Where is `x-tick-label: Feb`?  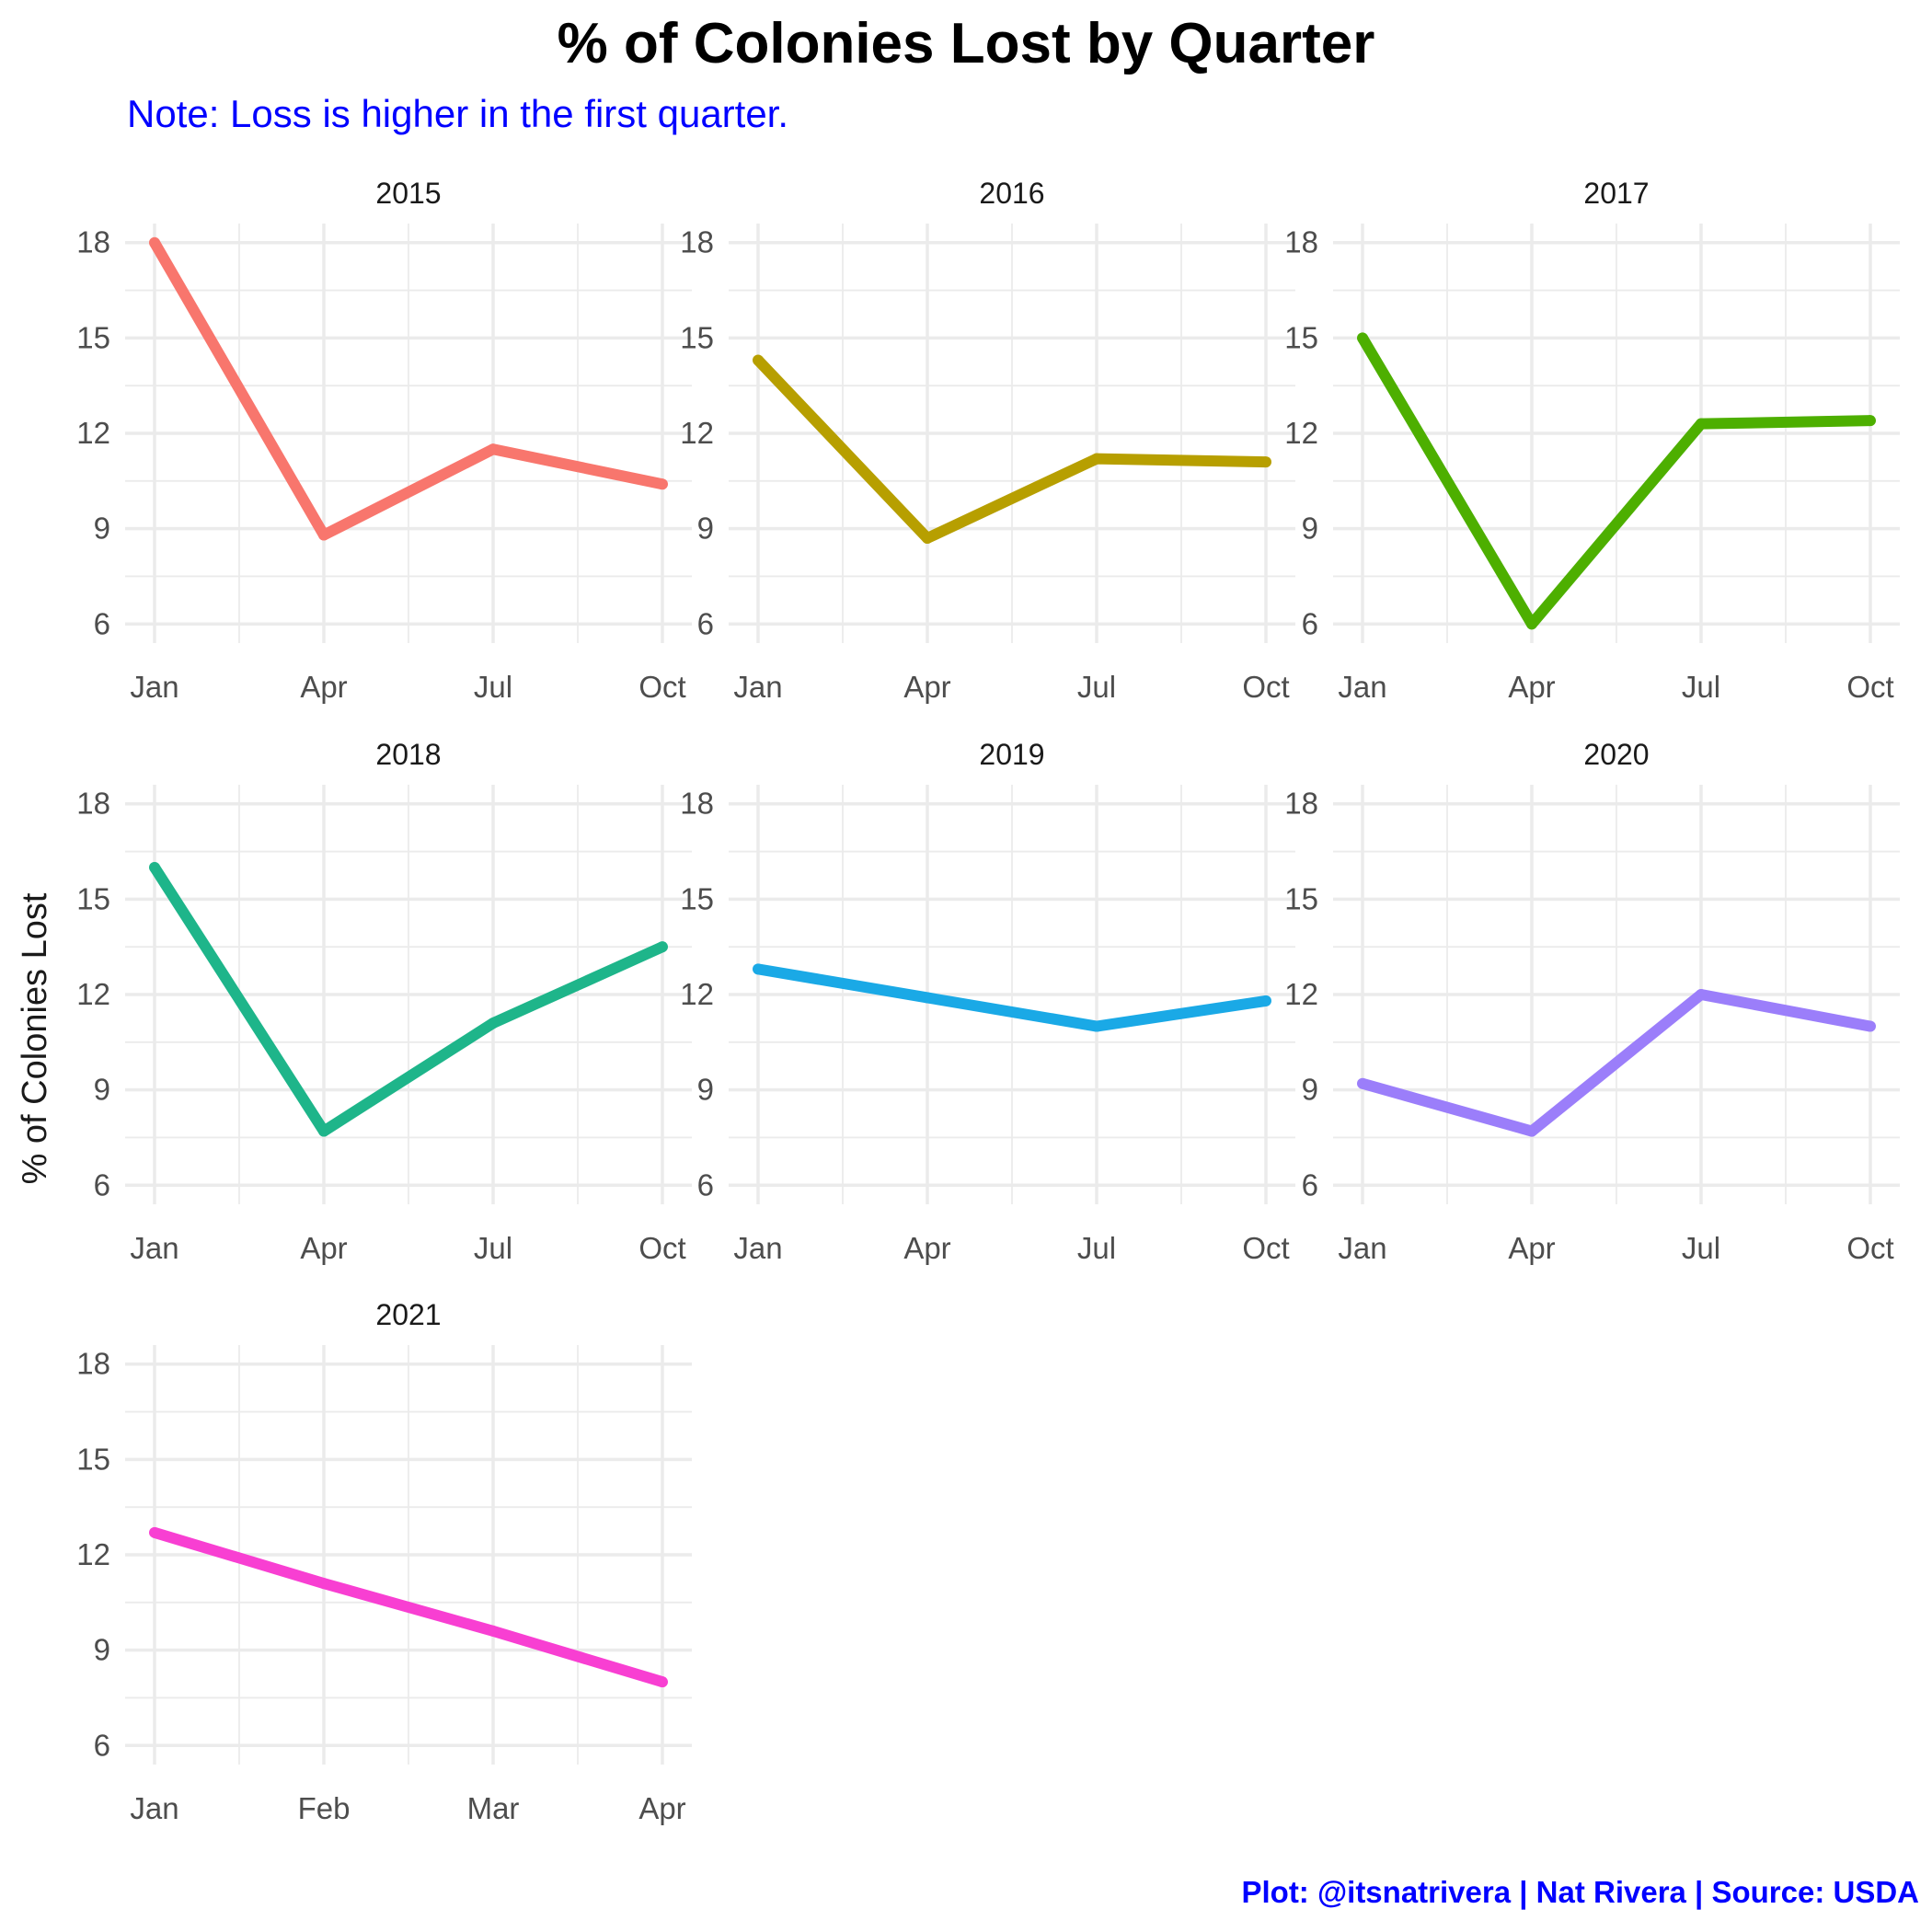 x-tick-label: Feb is located at coordinates (324, 1808).